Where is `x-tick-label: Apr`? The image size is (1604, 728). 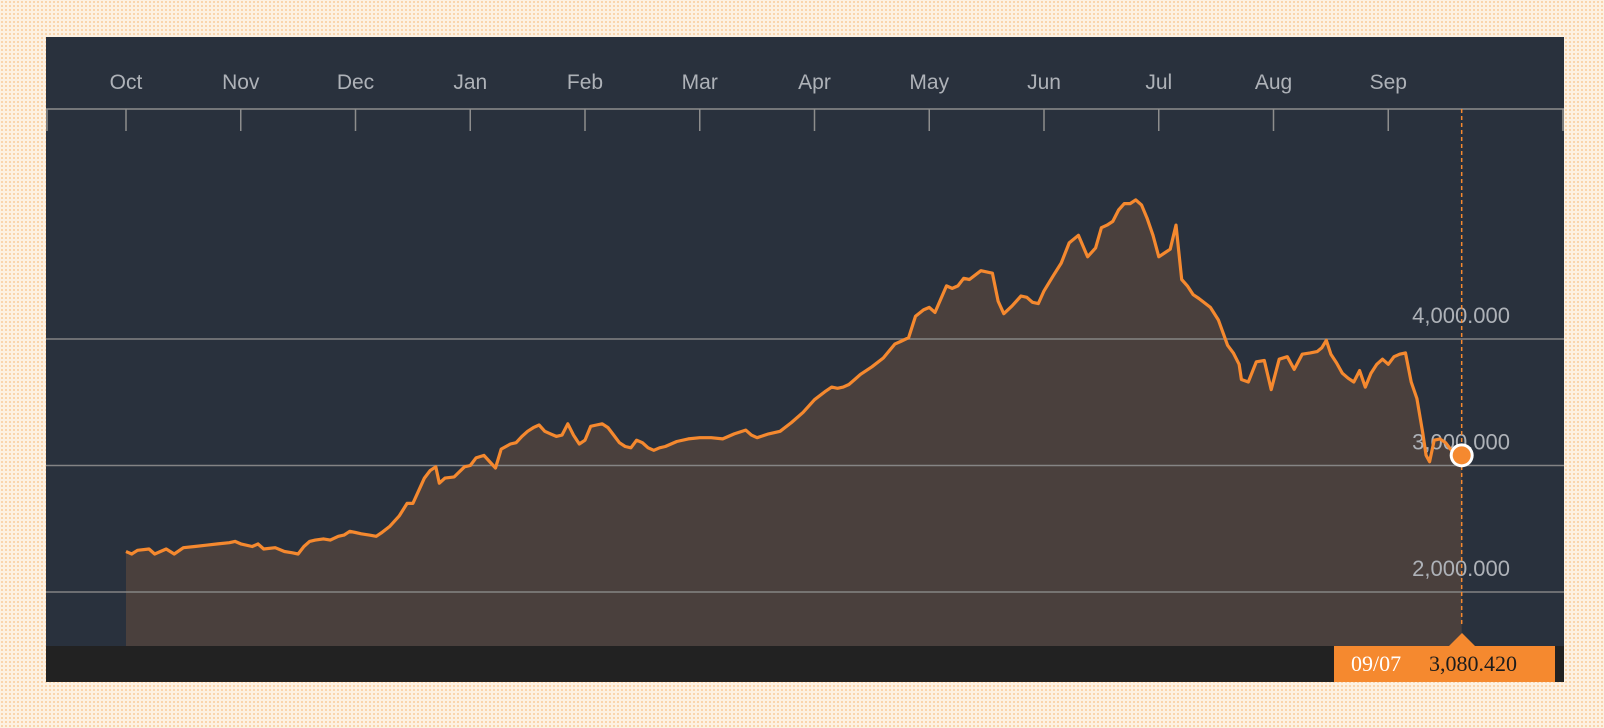 x-tick-label: Apr is located at coordinates (814, 82).